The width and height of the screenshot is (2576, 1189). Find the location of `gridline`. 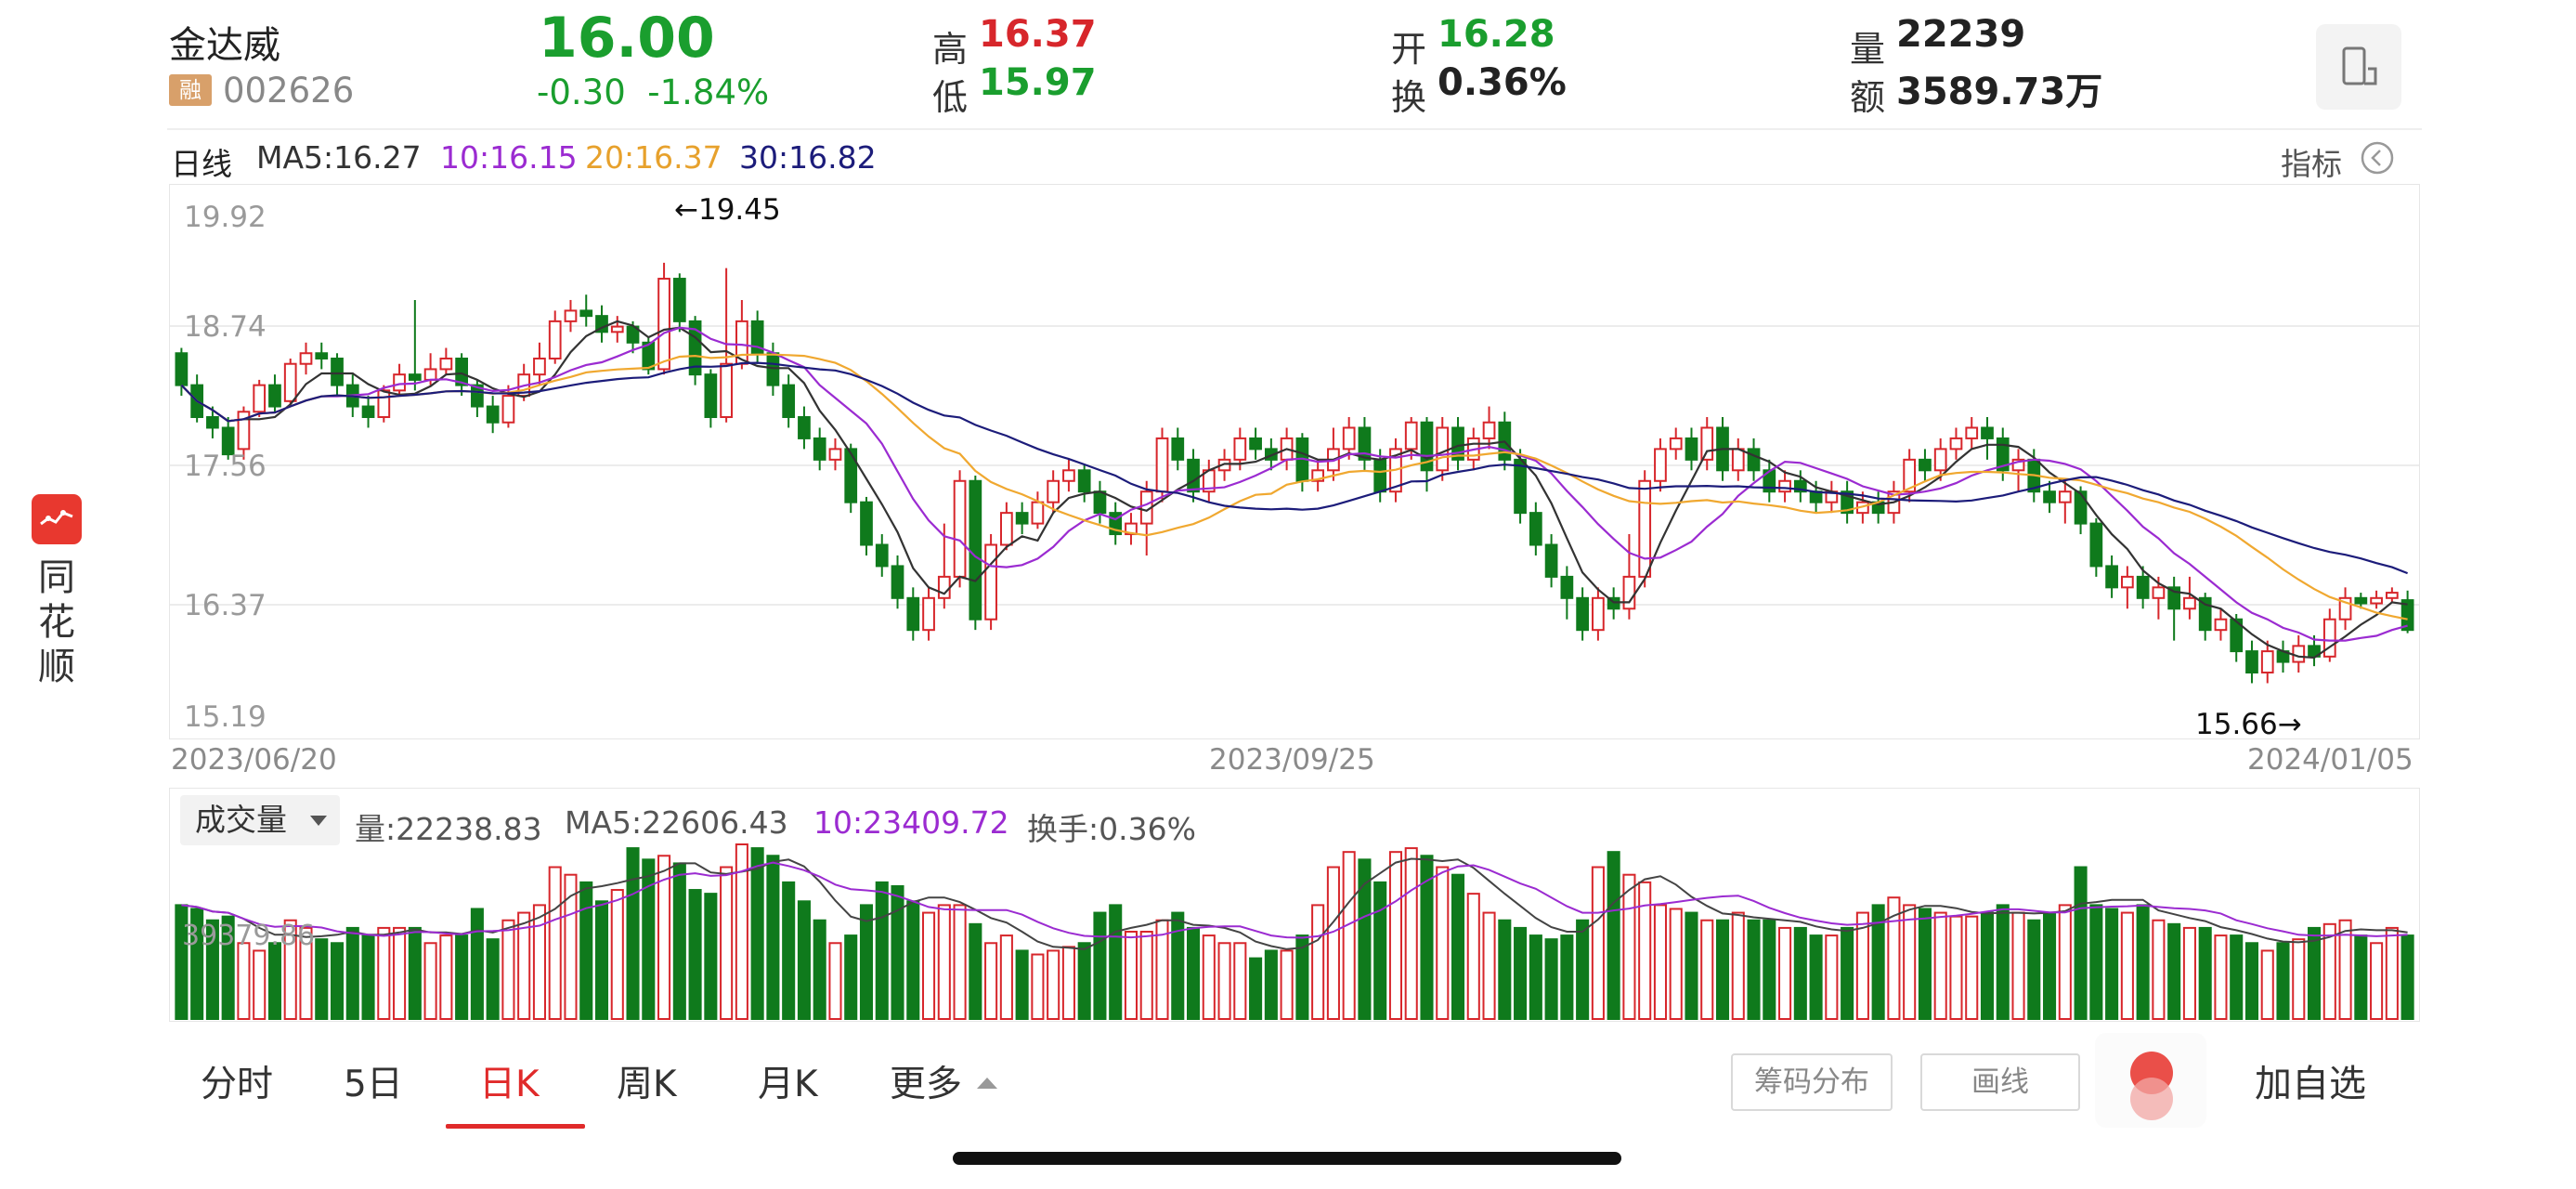

gridline is located at coordinates (1294, 605).